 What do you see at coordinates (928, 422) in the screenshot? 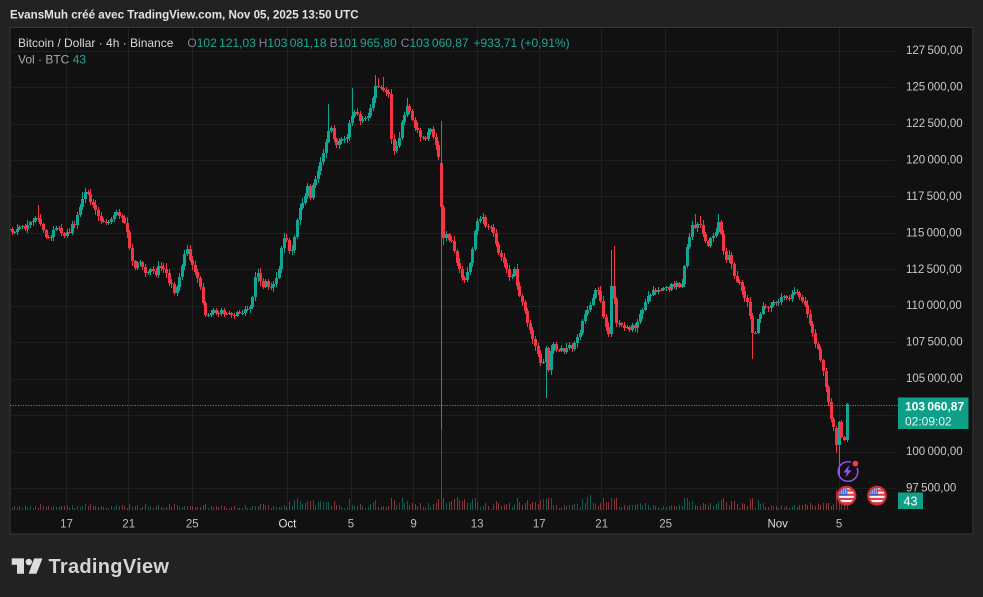
I see `svg-text: 02:09:02` at bounding box center [928, 422].